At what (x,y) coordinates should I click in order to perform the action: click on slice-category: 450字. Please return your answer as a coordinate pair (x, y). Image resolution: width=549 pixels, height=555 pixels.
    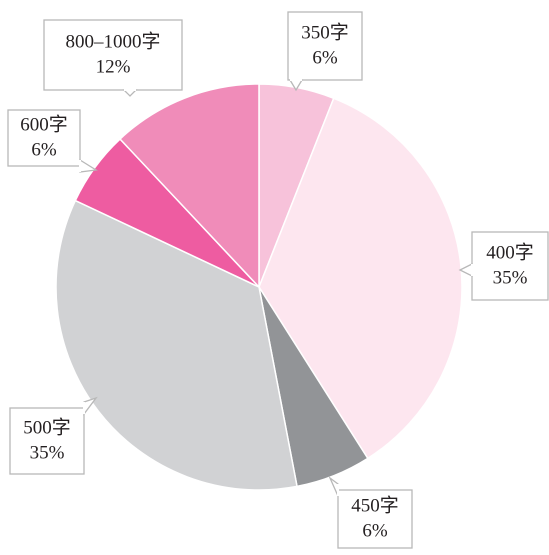
    Looking at the image, I should click on (375, 505).